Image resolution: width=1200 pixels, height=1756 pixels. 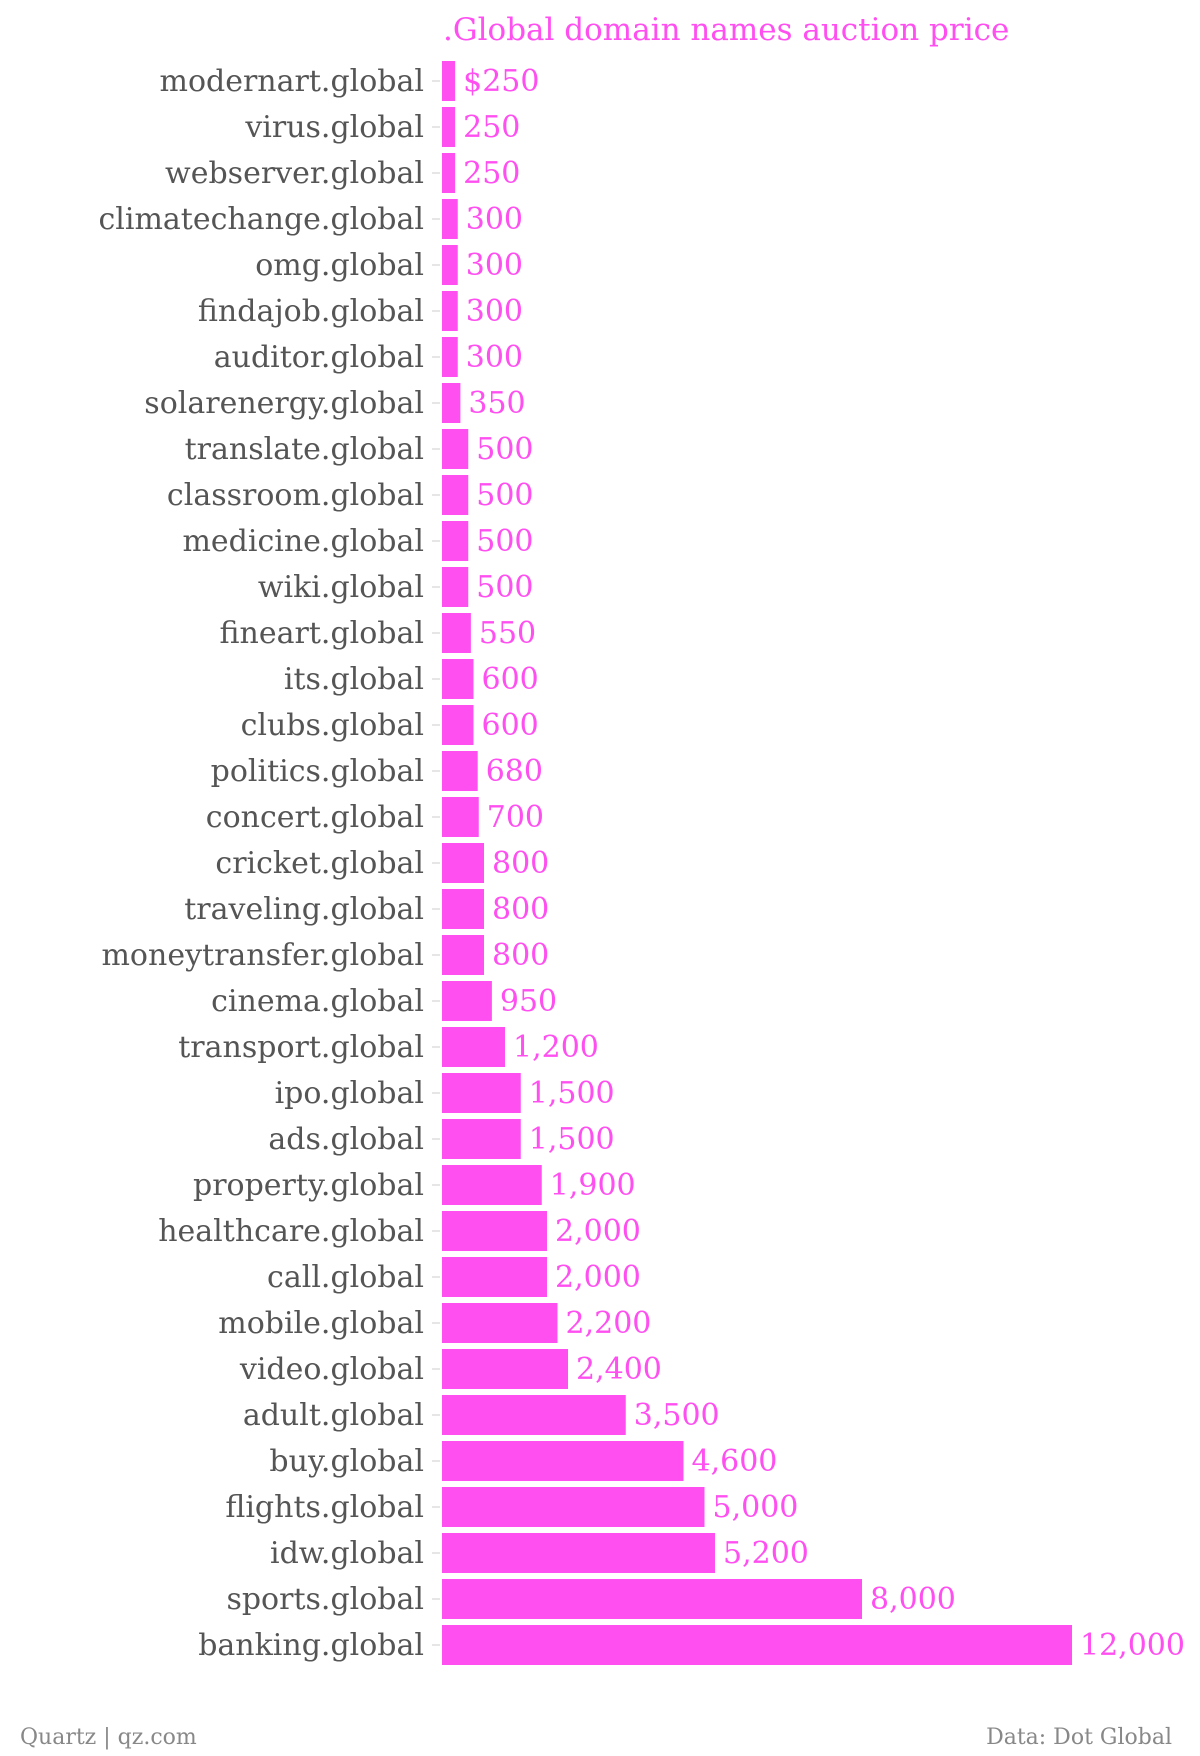 What do you see at coordinates (735, 1461) in the screenshot?
I see `value-label: 4,600` at bounding box center [735, 1461].